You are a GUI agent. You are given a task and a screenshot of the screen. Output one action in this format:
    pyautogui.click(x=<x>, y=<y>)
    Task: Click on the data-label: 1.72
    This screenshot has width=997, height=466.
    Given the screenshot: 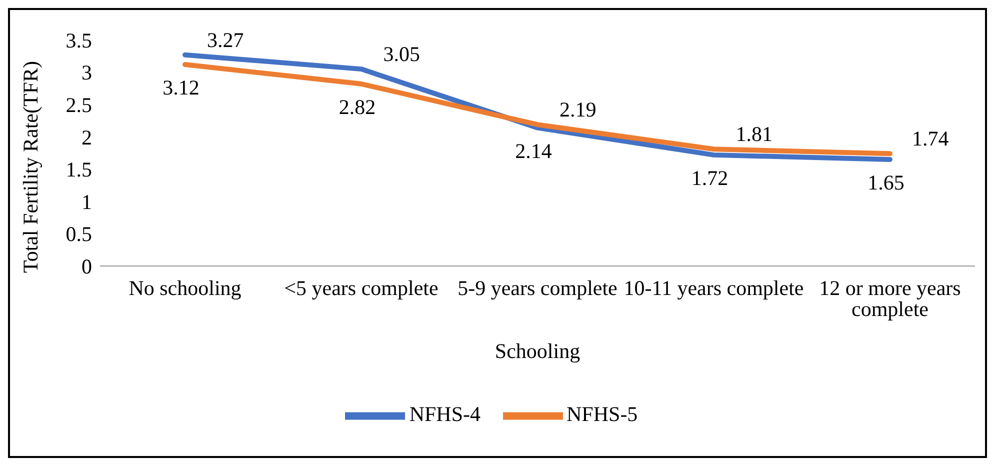 What is the action you would take?
    pyautogui.click(x=709, y=178)
    